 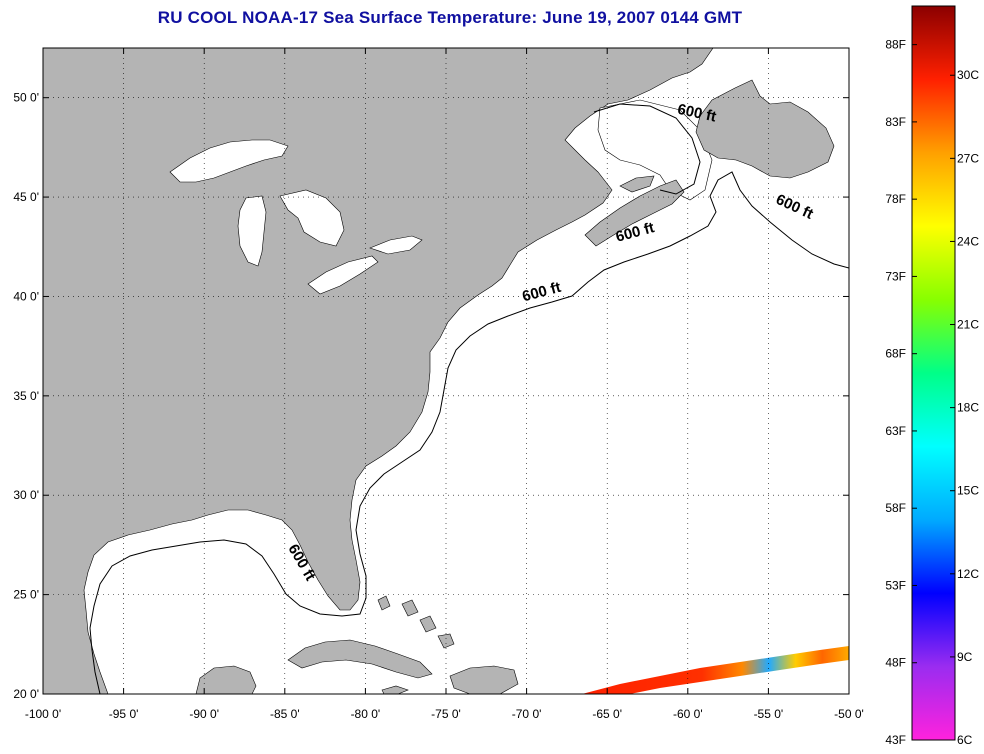 What do you see at coordinates (968, 325) in the screenshot?
I see `colorbar-c-label: 21C` at bounding box center [968, 325].